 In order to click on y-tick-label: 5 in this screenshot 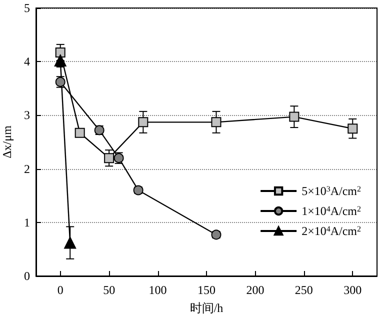, I will do `click(27, 8)`.